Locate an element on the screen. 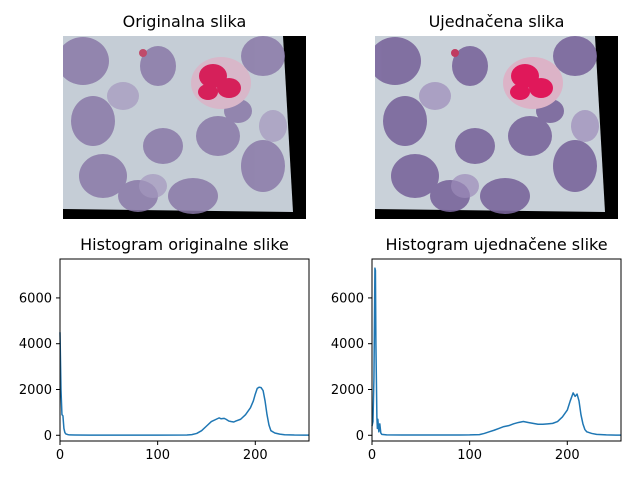 The width and height of the screenshot is (640, 480). y-tick-label-original-6000: 6000 is located at coordinates (35, 298).